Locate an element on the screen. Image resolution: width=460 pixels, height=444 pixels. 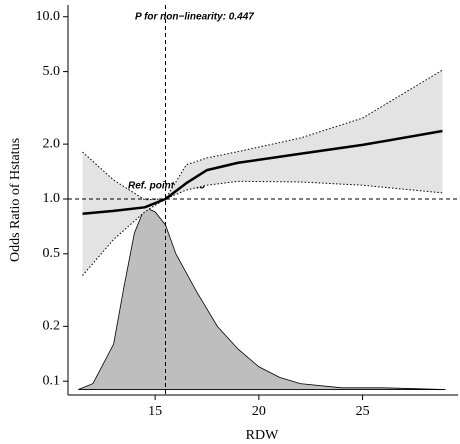
y-tick-label: 10.0 is located at coordinates (48, 16).